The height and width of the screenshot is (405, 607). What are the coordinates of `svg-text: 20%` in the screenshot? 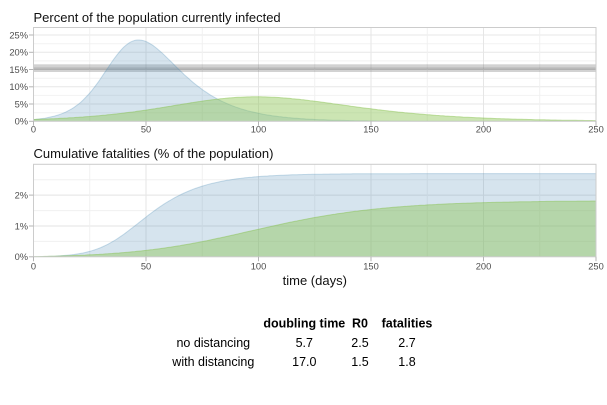 It's located at (18, 53).